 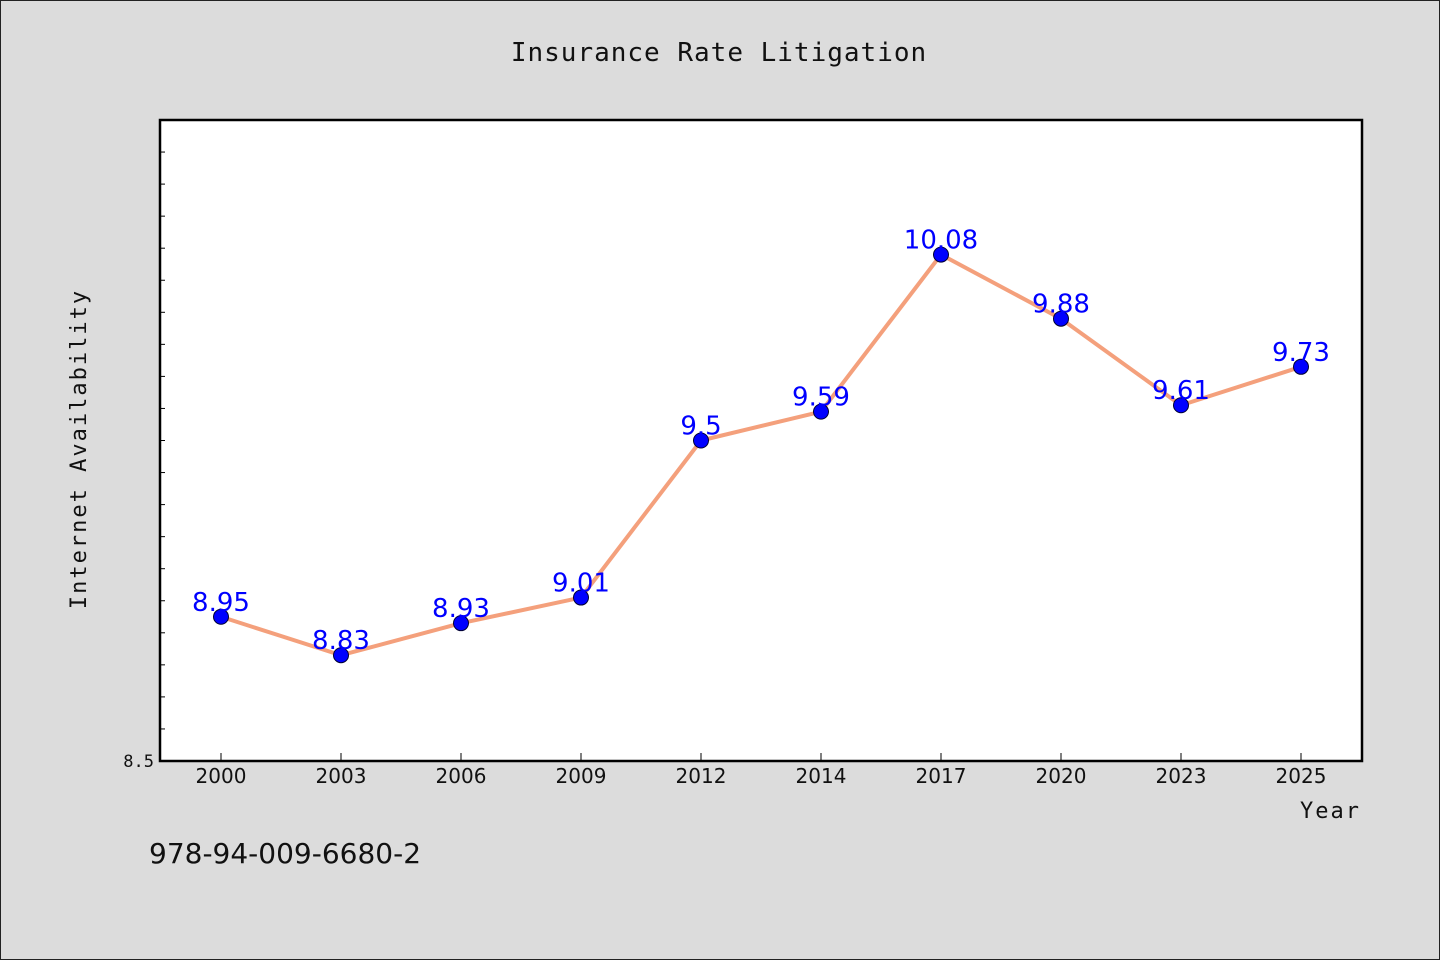 What do you see at coordinates (1301, 353) in the screenshot?
I see `data-label: 9.73` at bounding box center [1301, 353].